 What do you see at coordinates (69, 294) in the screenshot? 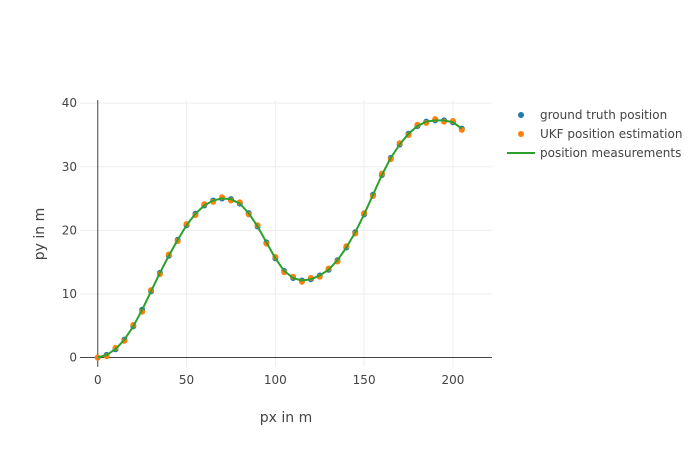
I see `y-tick-label: 10` at bounding box center [69, 294].